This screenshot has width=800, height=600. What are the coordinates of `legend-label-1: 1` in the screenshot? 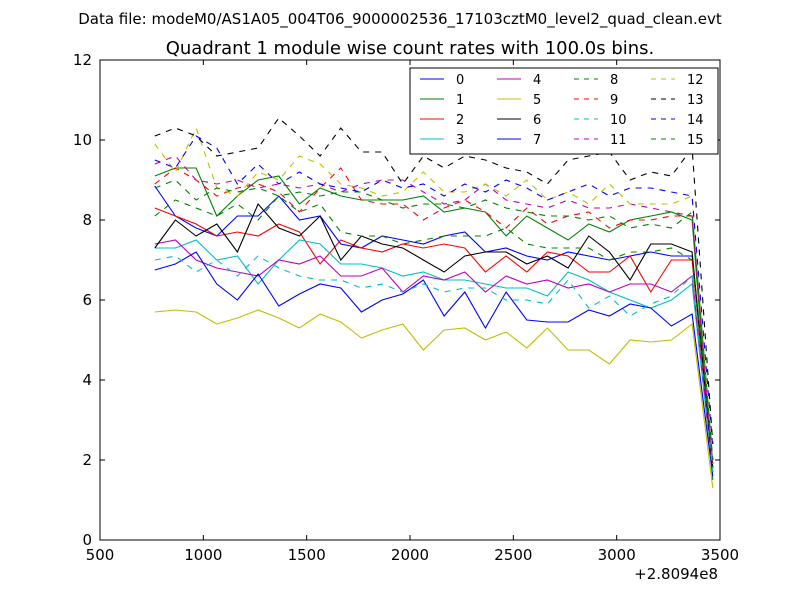 It's located at (460, 100).